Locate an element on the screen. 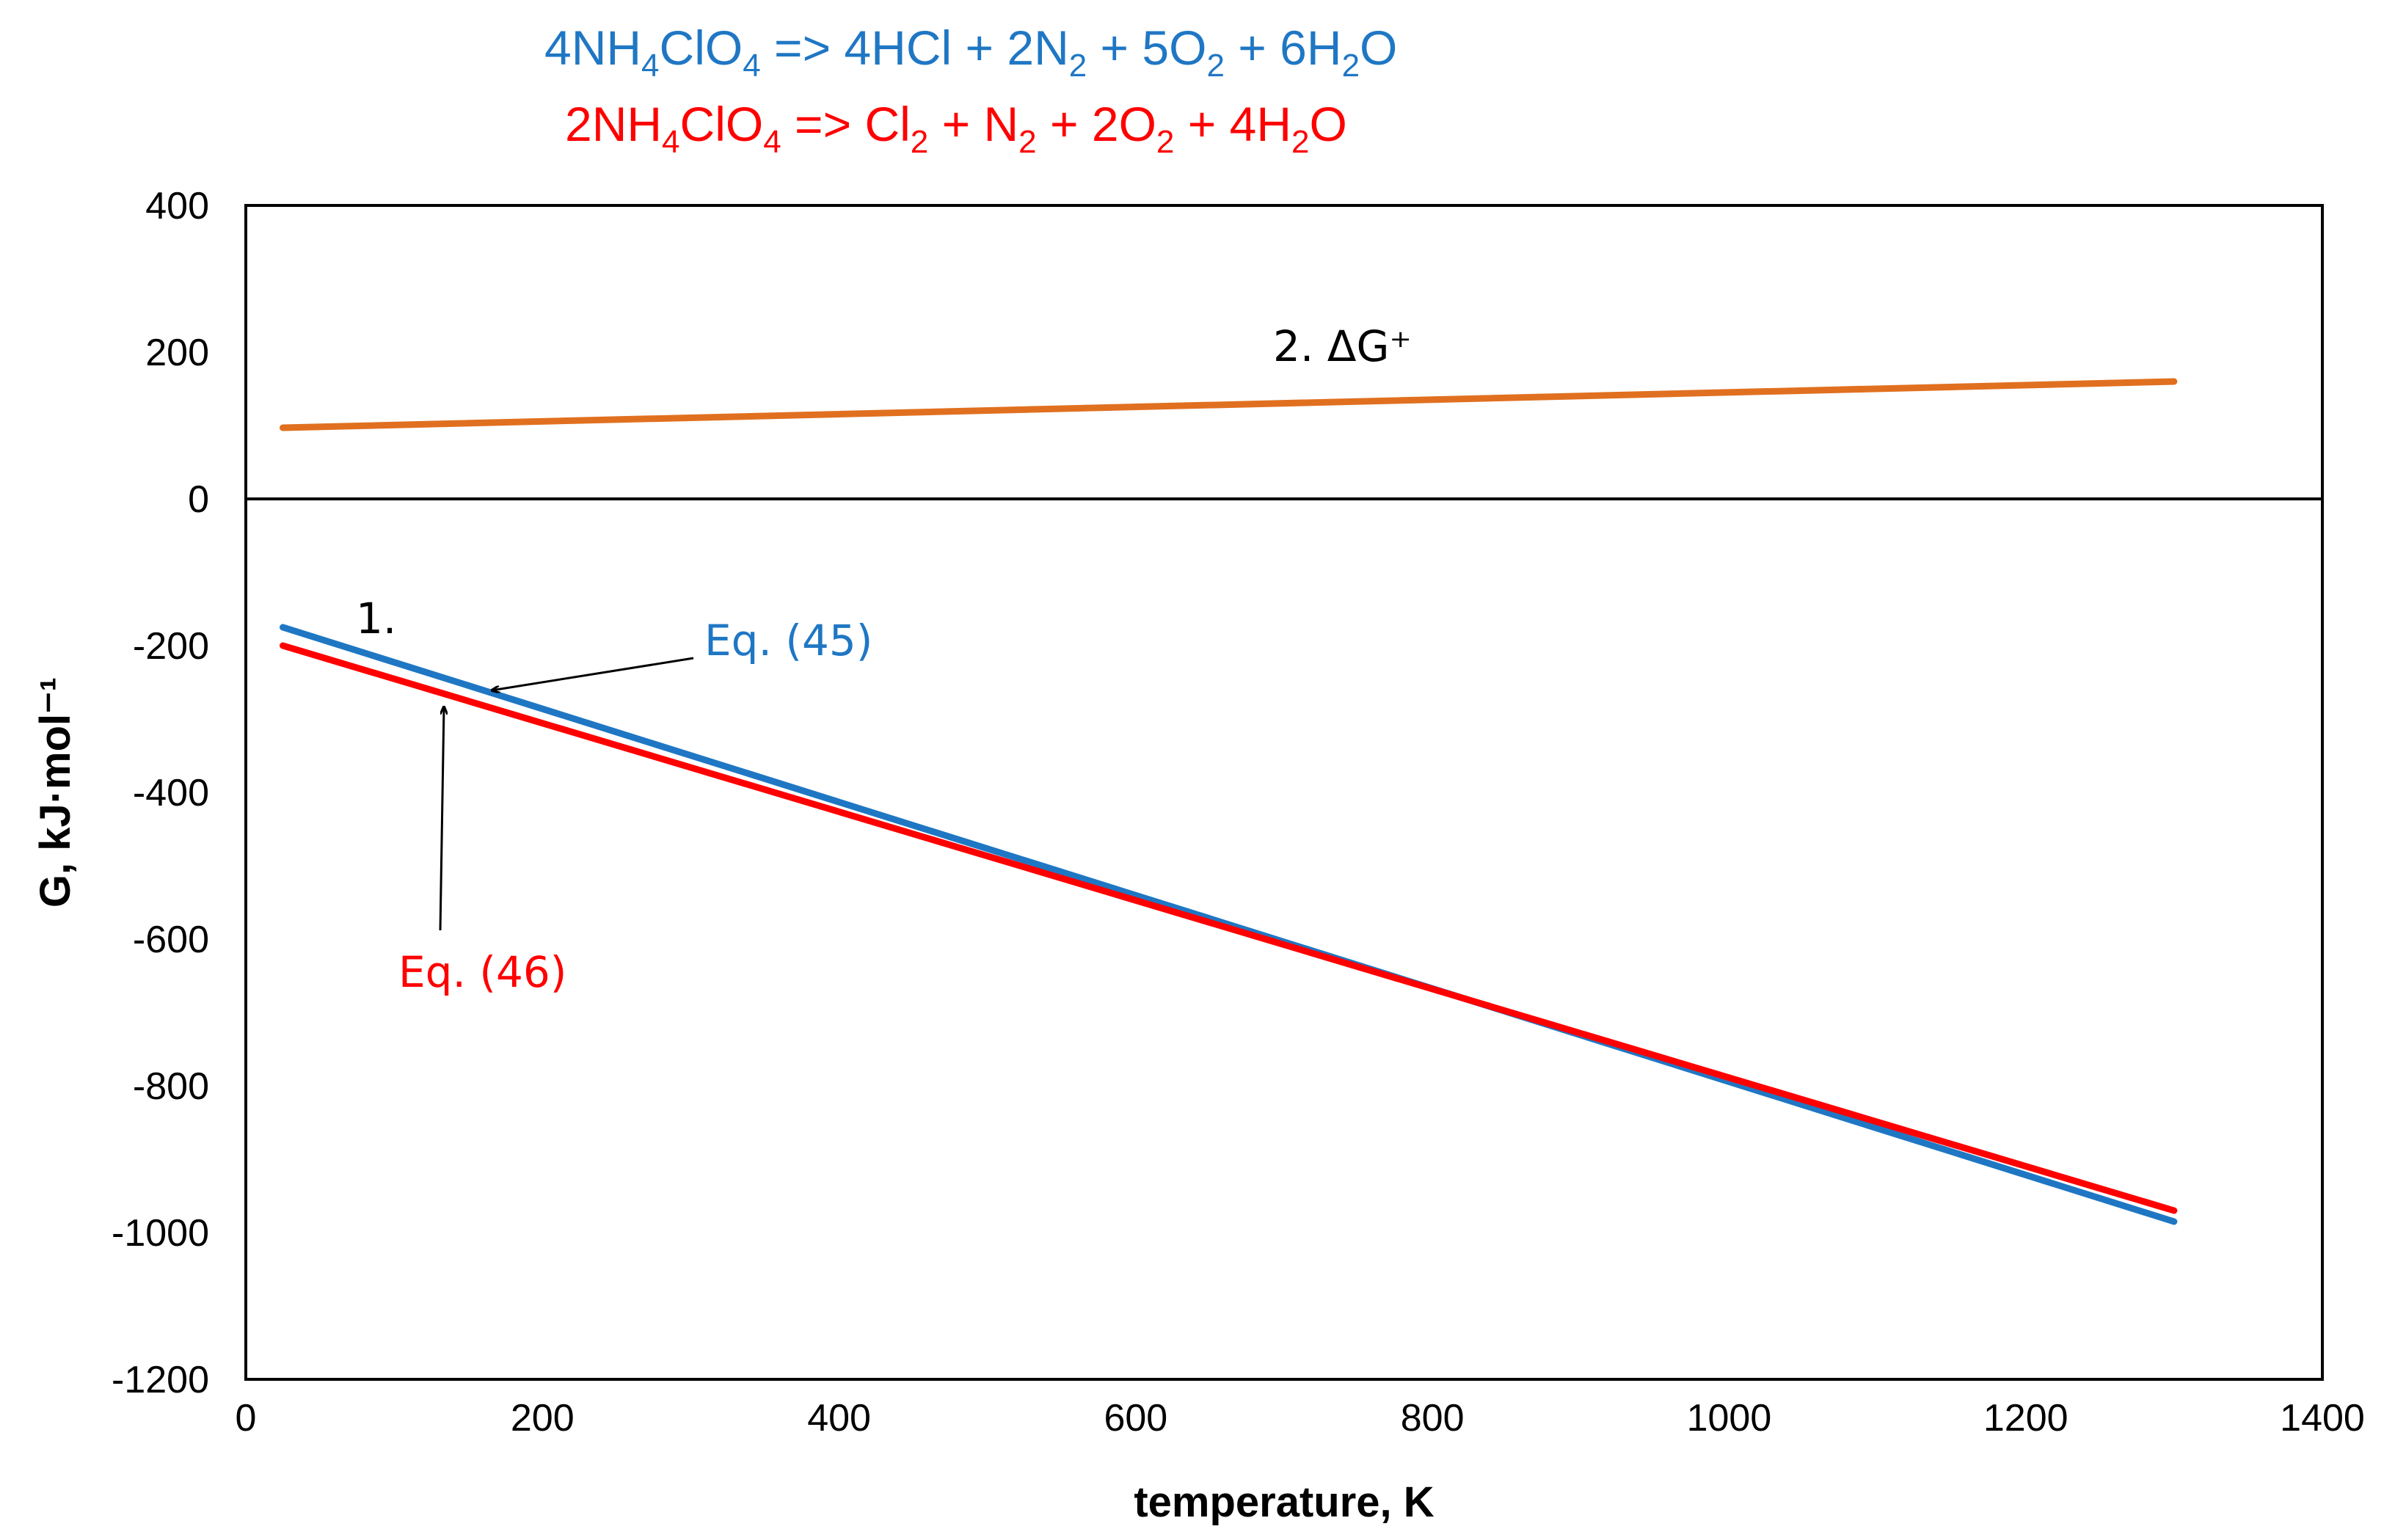  x-tick-label: 1400 is located at coordinates (2322, 1418).